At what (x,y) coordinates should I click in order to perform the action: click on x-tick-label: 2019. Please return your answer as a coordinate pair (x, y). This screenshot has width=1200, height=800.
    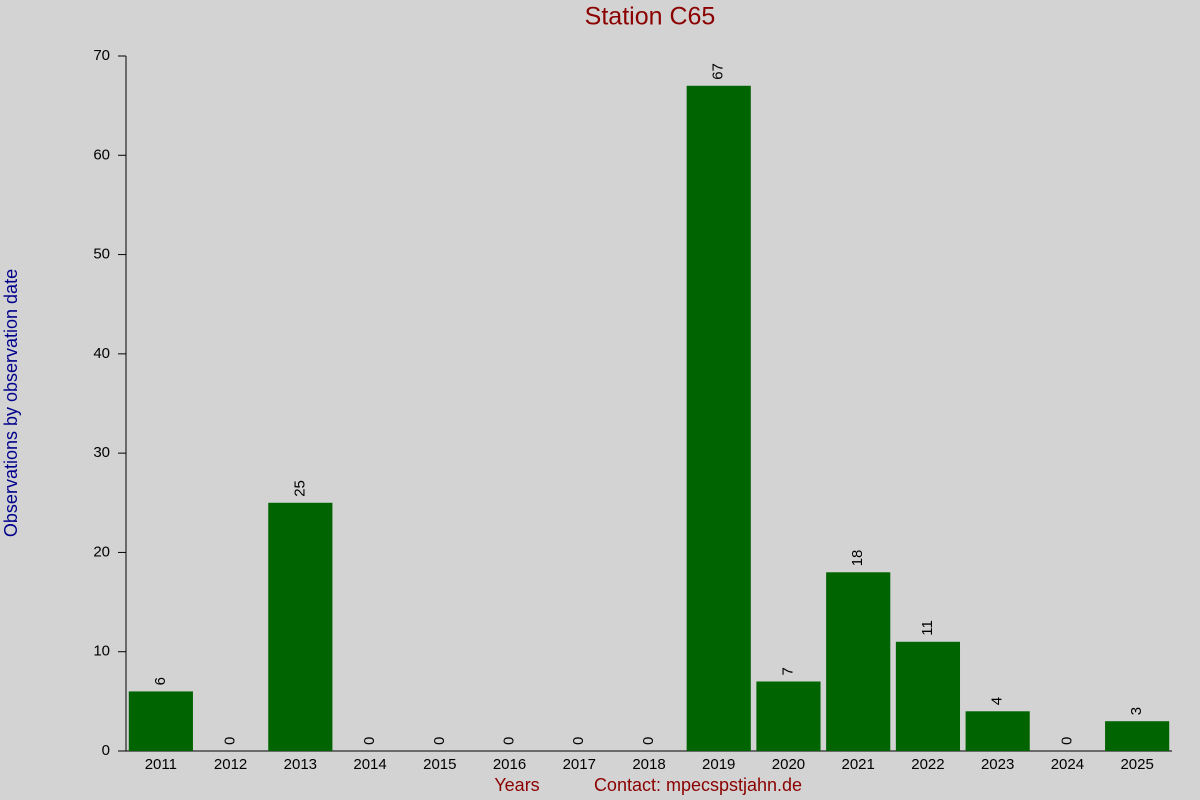
    Looking at the image, I should click on (718, 764).